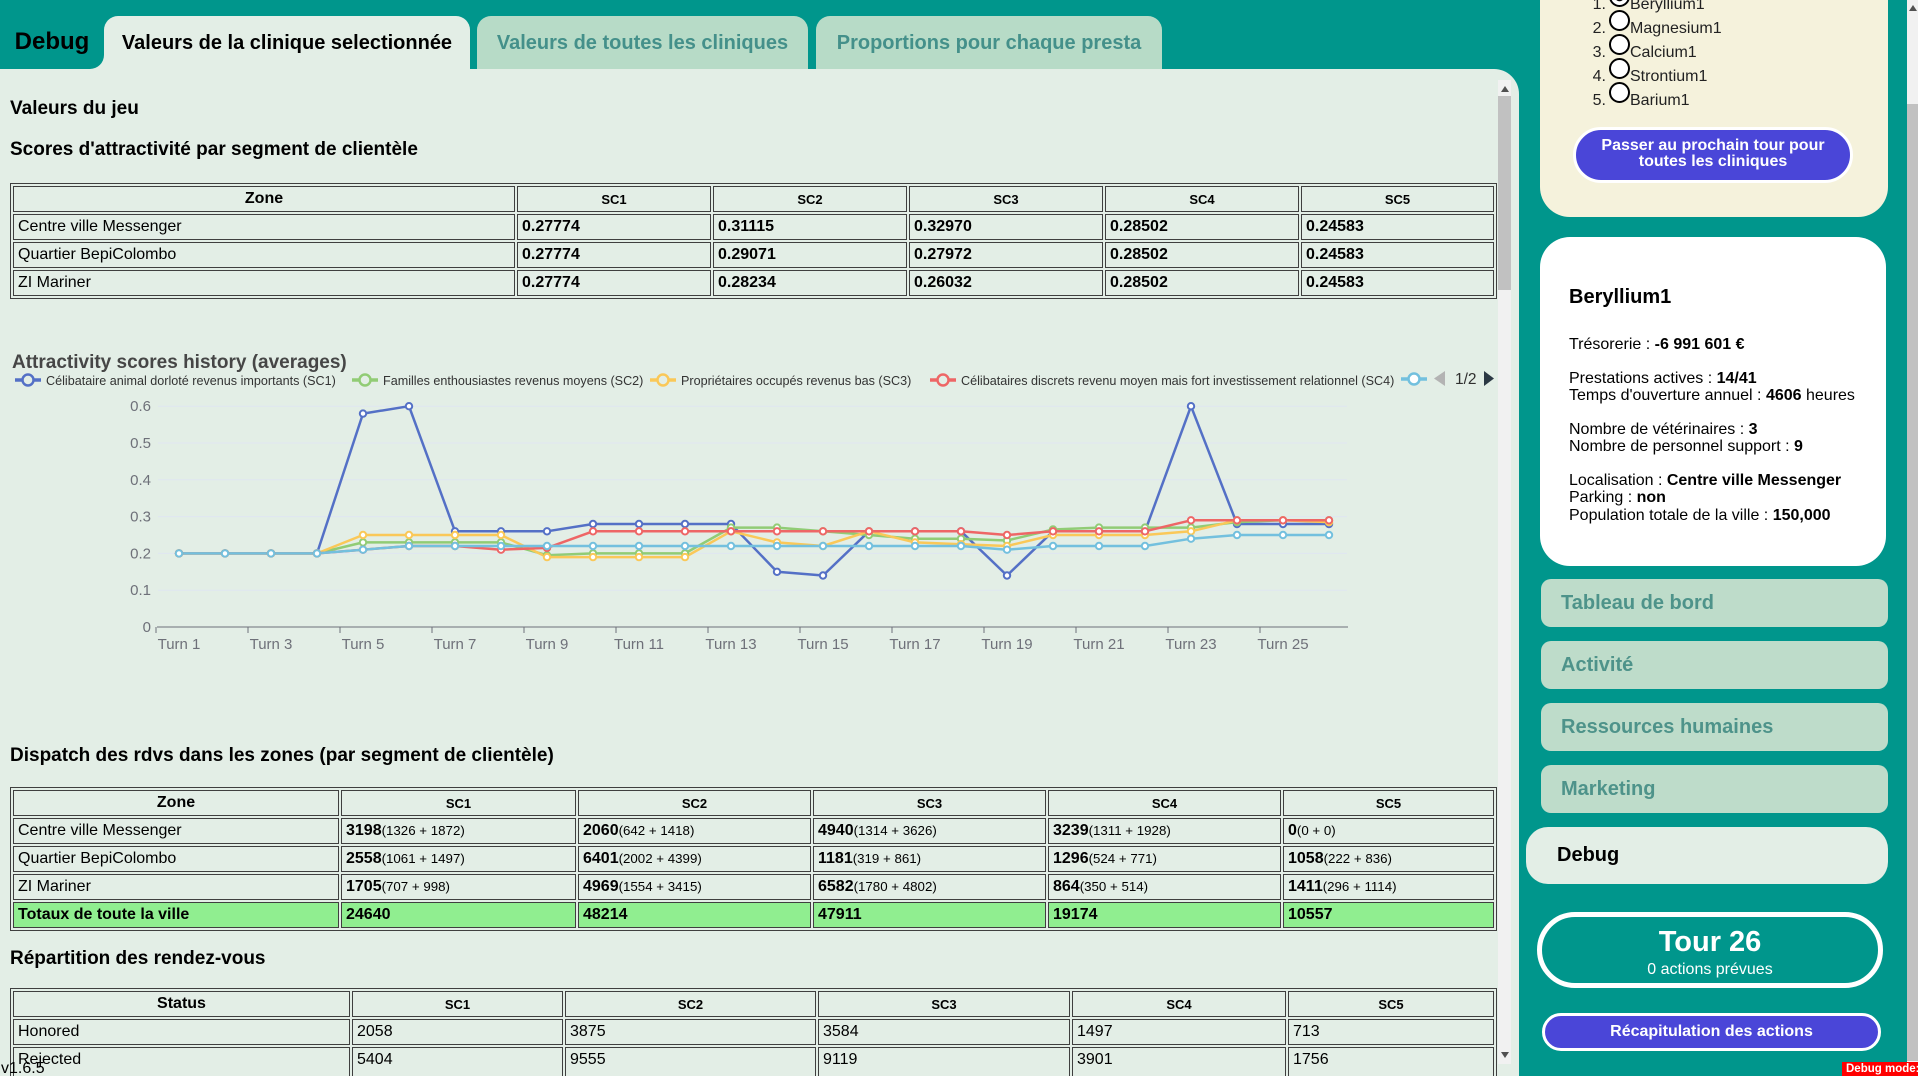 The width and height of the screenshot is (1918, 1076). I want to click on svg-text:Attractivity scores history (a: Attractivity scores history (averages), so click(179, 362).